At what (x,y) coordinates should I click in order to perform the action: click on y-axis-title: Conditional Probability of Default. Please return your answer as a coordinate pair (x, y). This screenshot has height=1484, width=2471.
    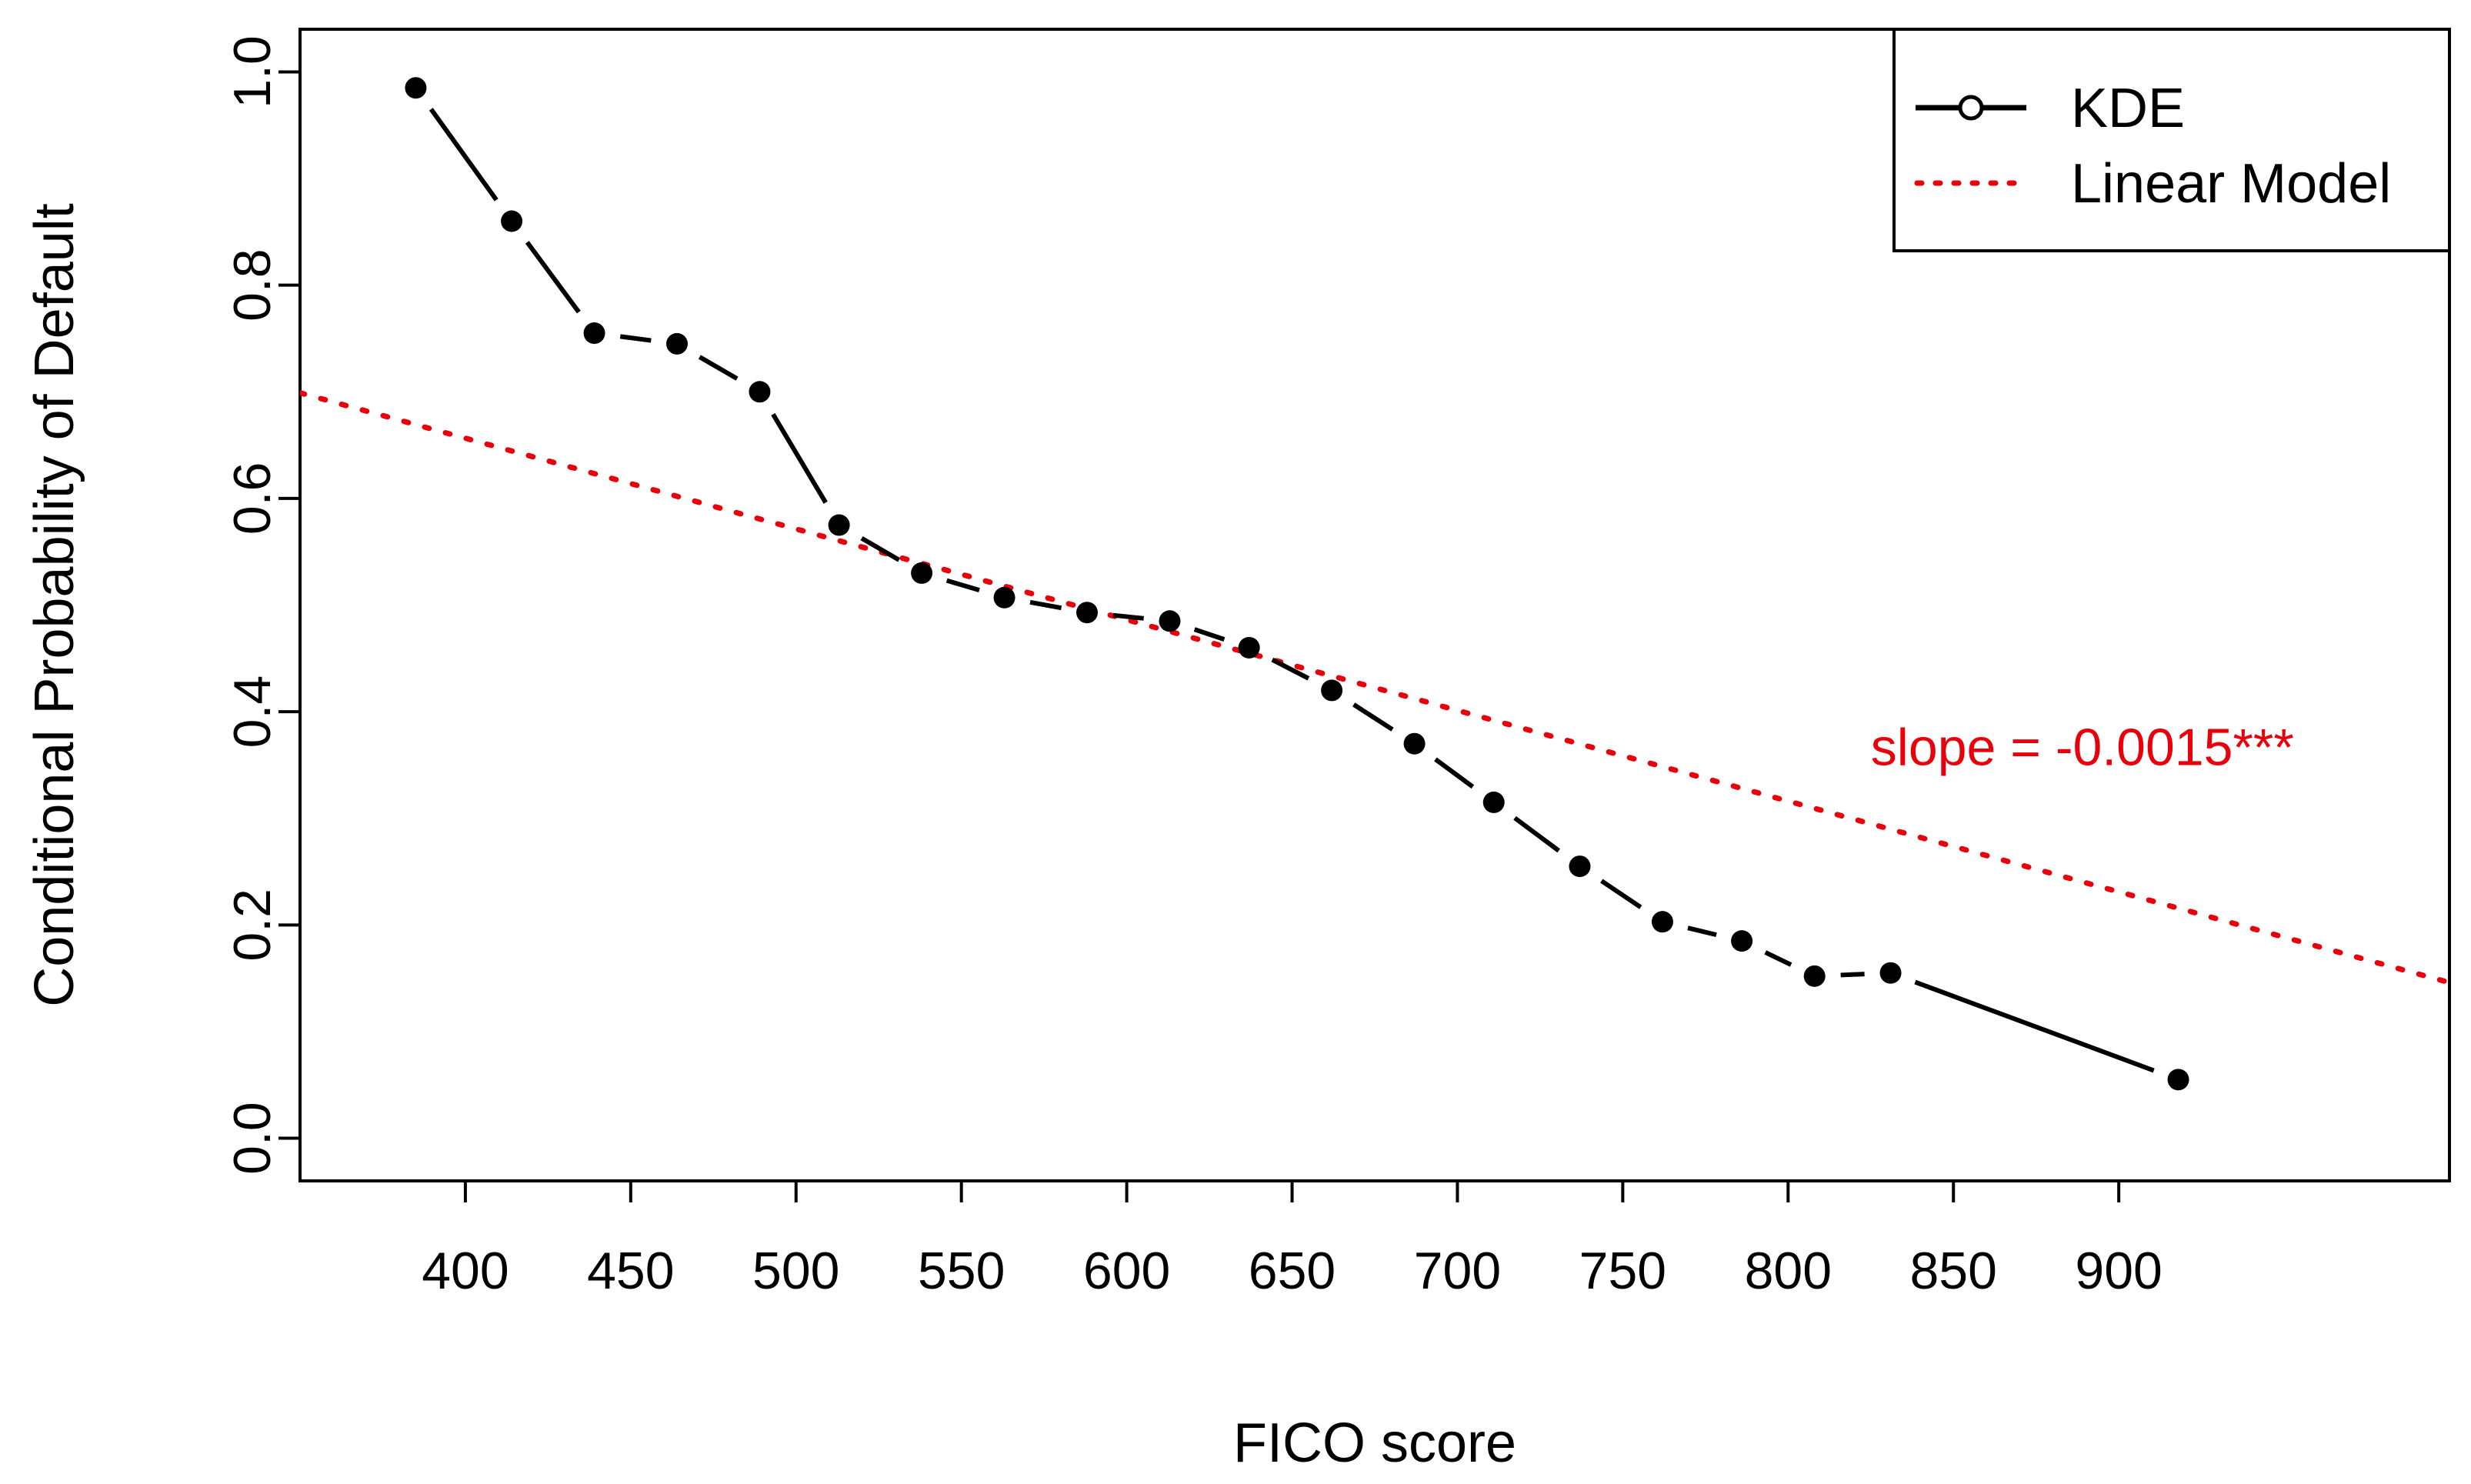
    Looking at the image, I should click on (54, 605).